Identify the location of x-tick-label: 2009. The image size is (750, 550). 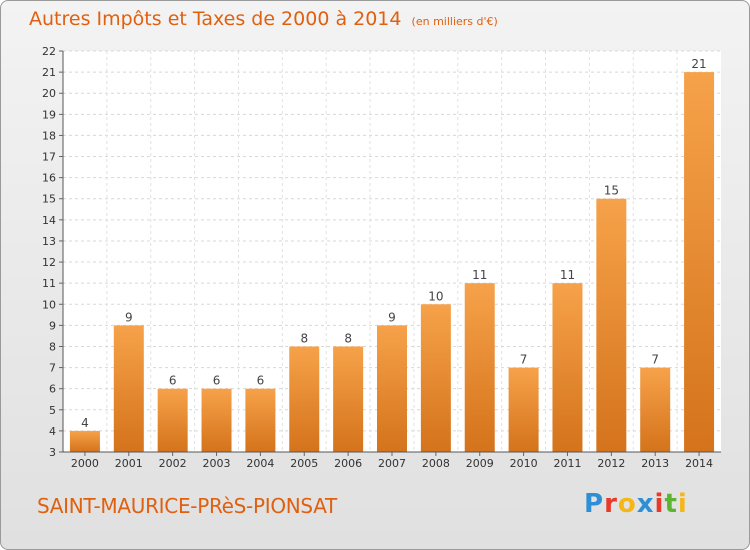
(480, 463).